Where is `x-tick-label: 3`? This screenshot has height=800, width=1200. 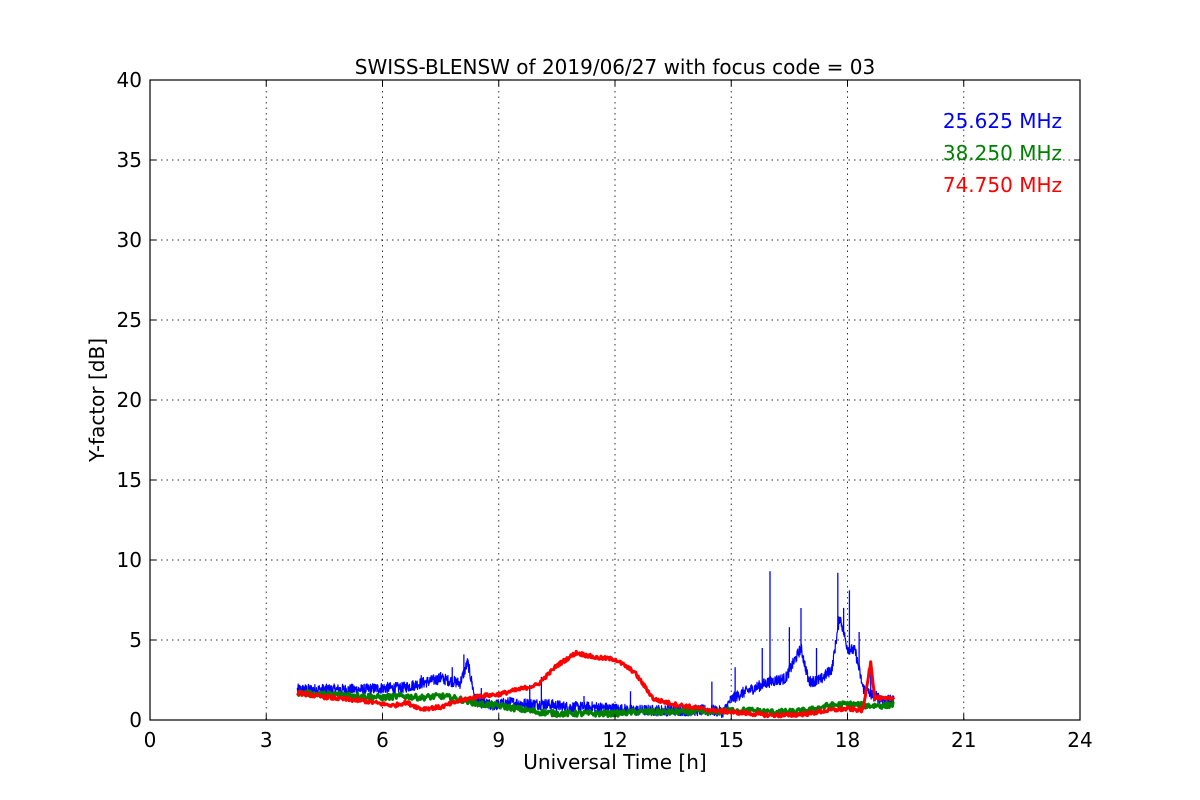 x-tick-label: 3 is located at coordinates (266, 740).